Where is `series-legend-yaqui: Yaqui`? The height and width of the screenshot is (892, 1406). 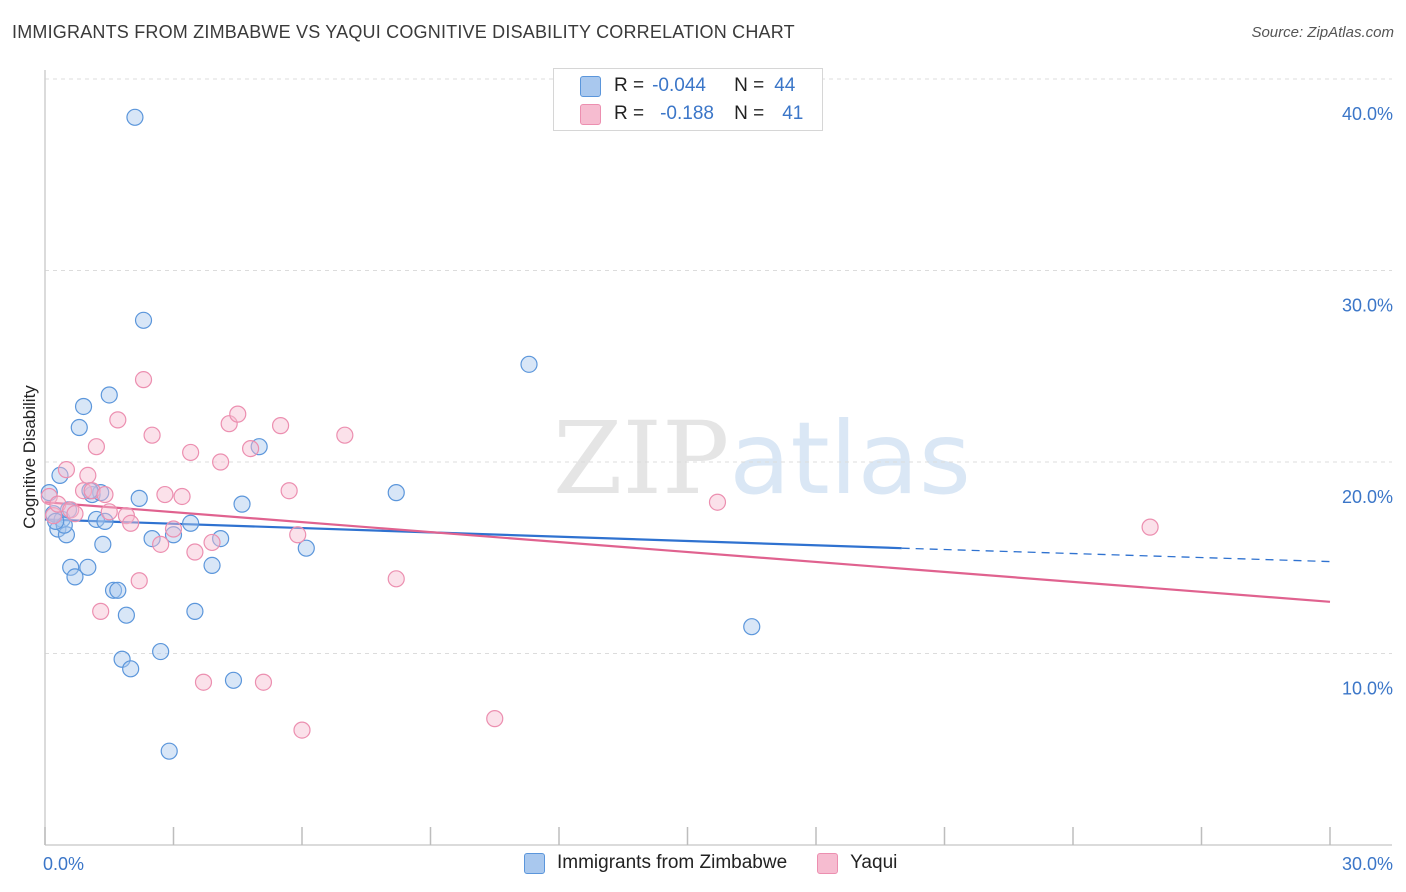
series-legend-yaqui: Yaqui is located at coordinates (857, 863).